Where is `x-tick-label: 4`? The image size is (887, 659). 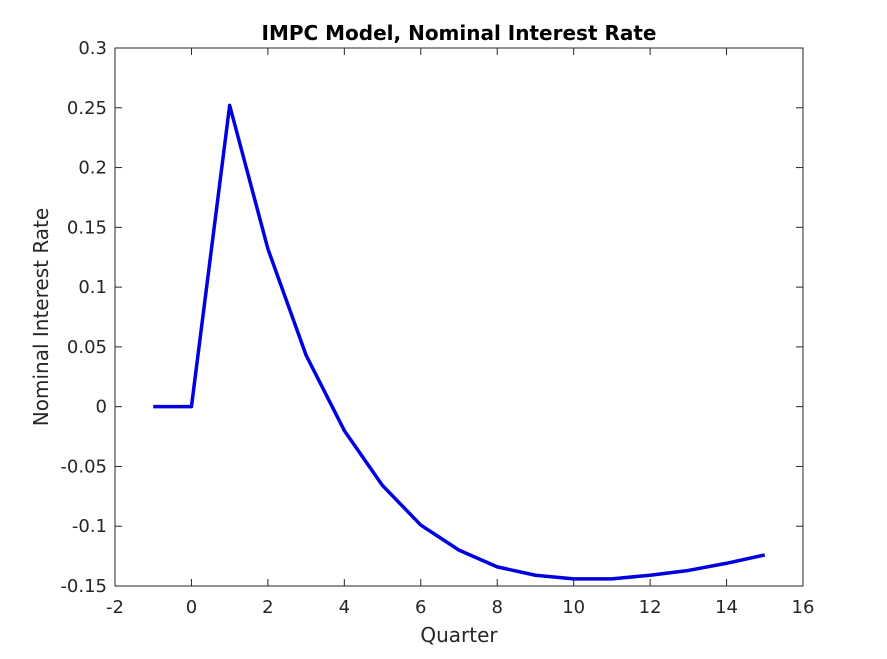
x-tick-label: 4 is located at coordinates (344, 607).